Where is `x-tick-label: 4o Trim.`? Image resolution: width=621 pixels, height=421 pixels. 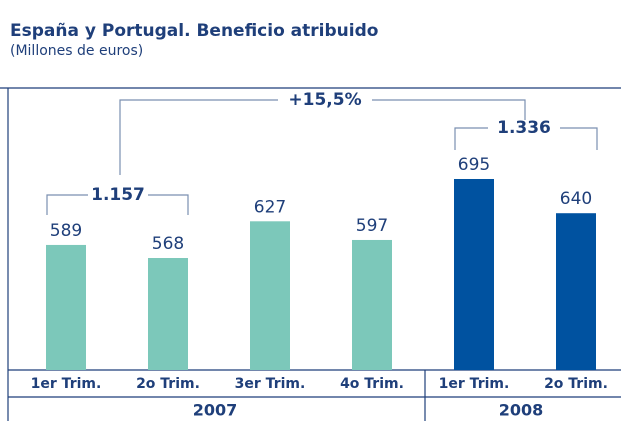
x-tick-label: 4o Trim. is located at coordinates (372, 384).